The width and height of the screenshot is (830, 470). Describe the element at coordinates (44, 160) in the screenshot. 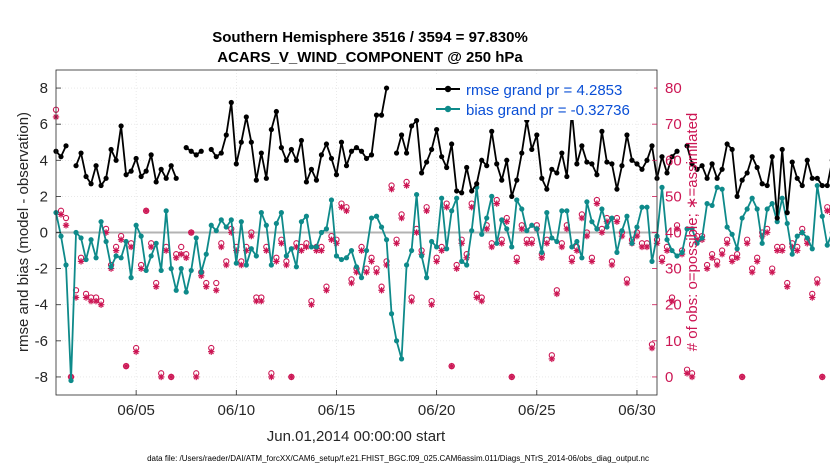

I see `y-tick-left-label: 4` at that location.